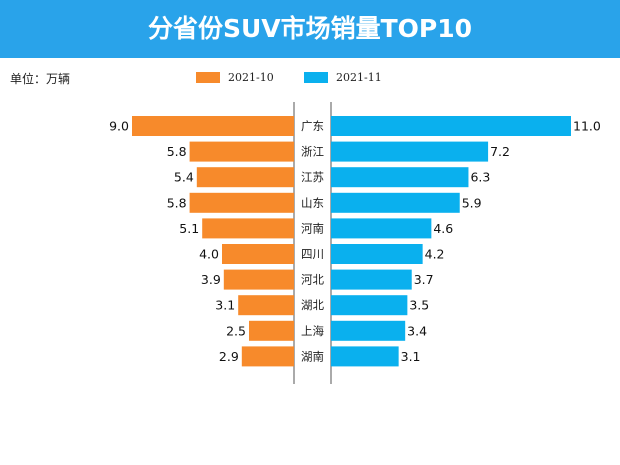  What do you see at coordinates (435, 254) in the screenshot?
I see `data-label-nov-5: 4.2` at bounding box center [435, 254].